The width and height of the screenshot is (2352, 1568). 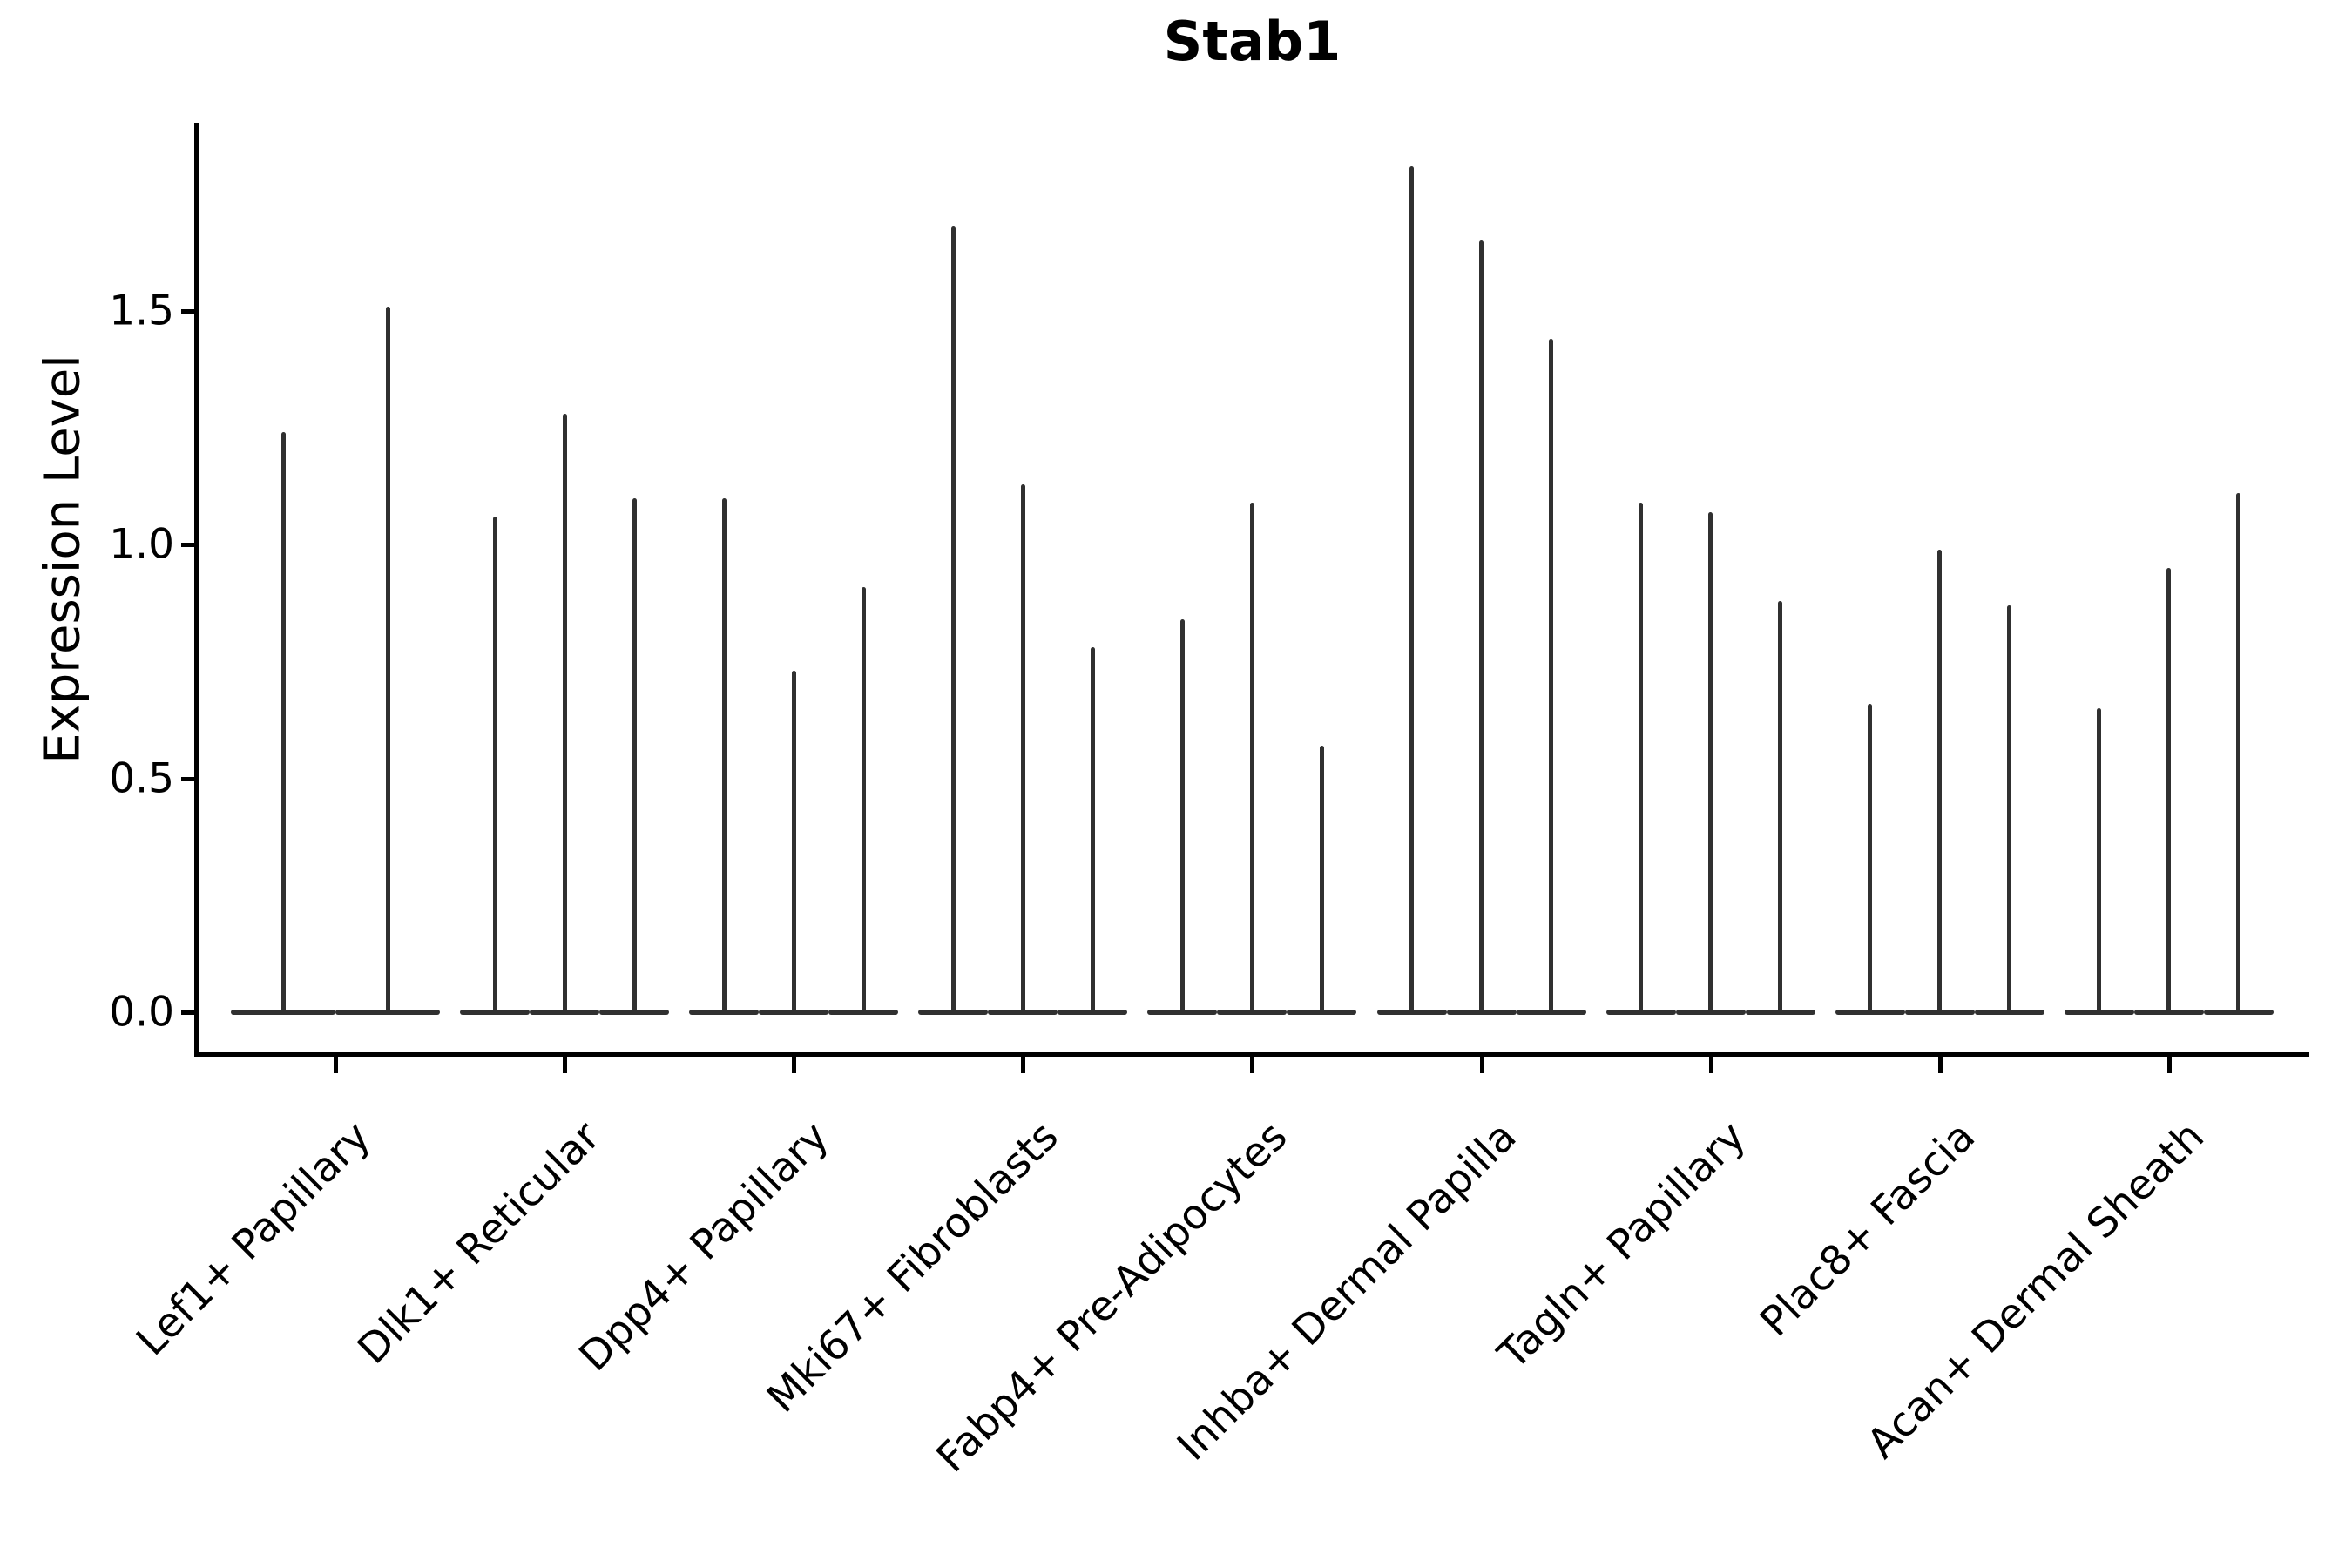 I want to click on x-tick-label: Plac8+ Fascia, so click(x=1867, y=1230).